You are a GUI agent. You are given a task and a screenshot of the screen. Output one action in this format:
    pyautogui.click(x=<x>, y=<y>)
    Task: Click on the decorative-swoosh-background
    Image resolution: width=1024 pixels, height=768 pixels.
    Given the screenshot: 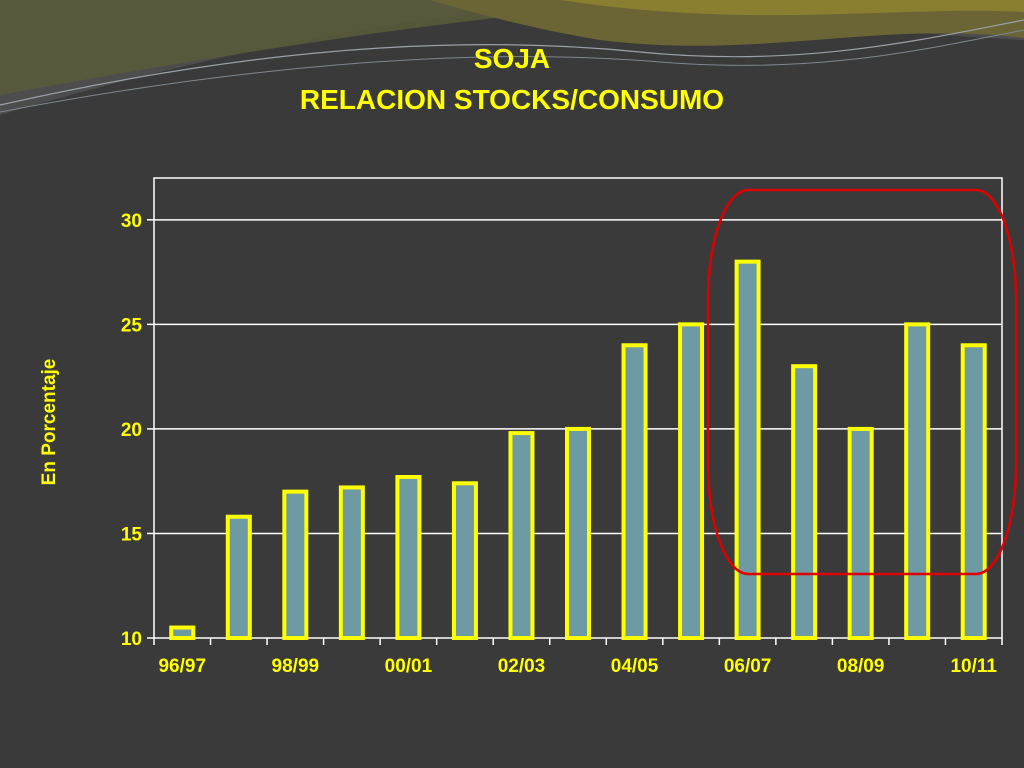 What is the action you would take?
    pyautogui.click(x=512, y=57)
    